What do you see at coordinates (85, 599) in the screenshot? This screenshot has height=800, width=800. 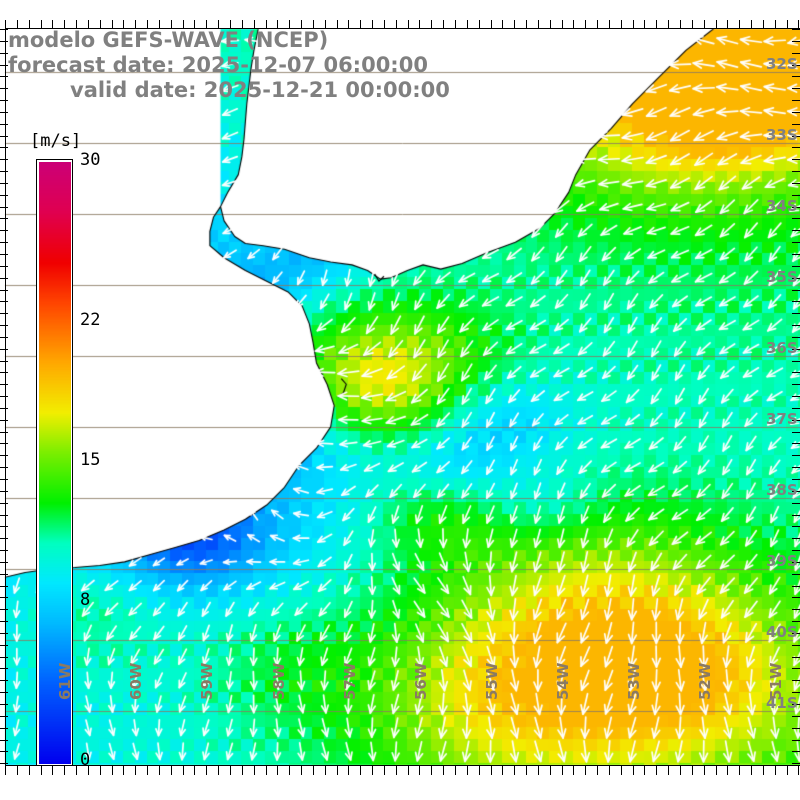 I see `colorbar-tick-8: 8` at bounding box center [85, 599].